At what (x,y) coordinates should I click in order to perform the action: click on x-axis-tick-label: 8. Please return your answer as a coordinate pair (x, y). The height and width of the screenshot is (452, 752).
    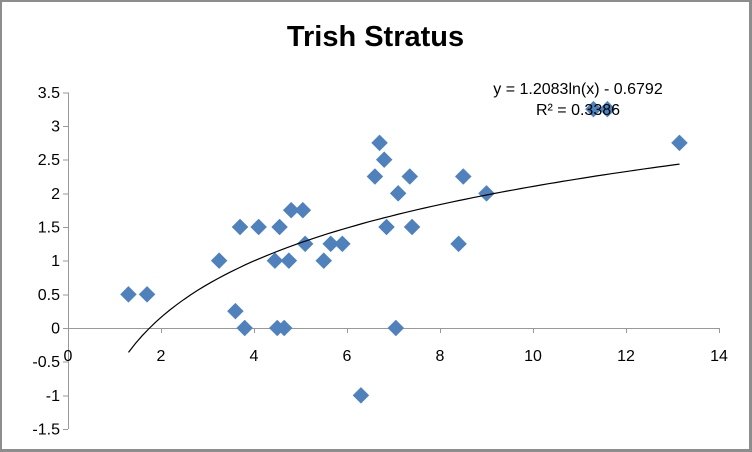
    Looking at the image, I should click on (440, 356).